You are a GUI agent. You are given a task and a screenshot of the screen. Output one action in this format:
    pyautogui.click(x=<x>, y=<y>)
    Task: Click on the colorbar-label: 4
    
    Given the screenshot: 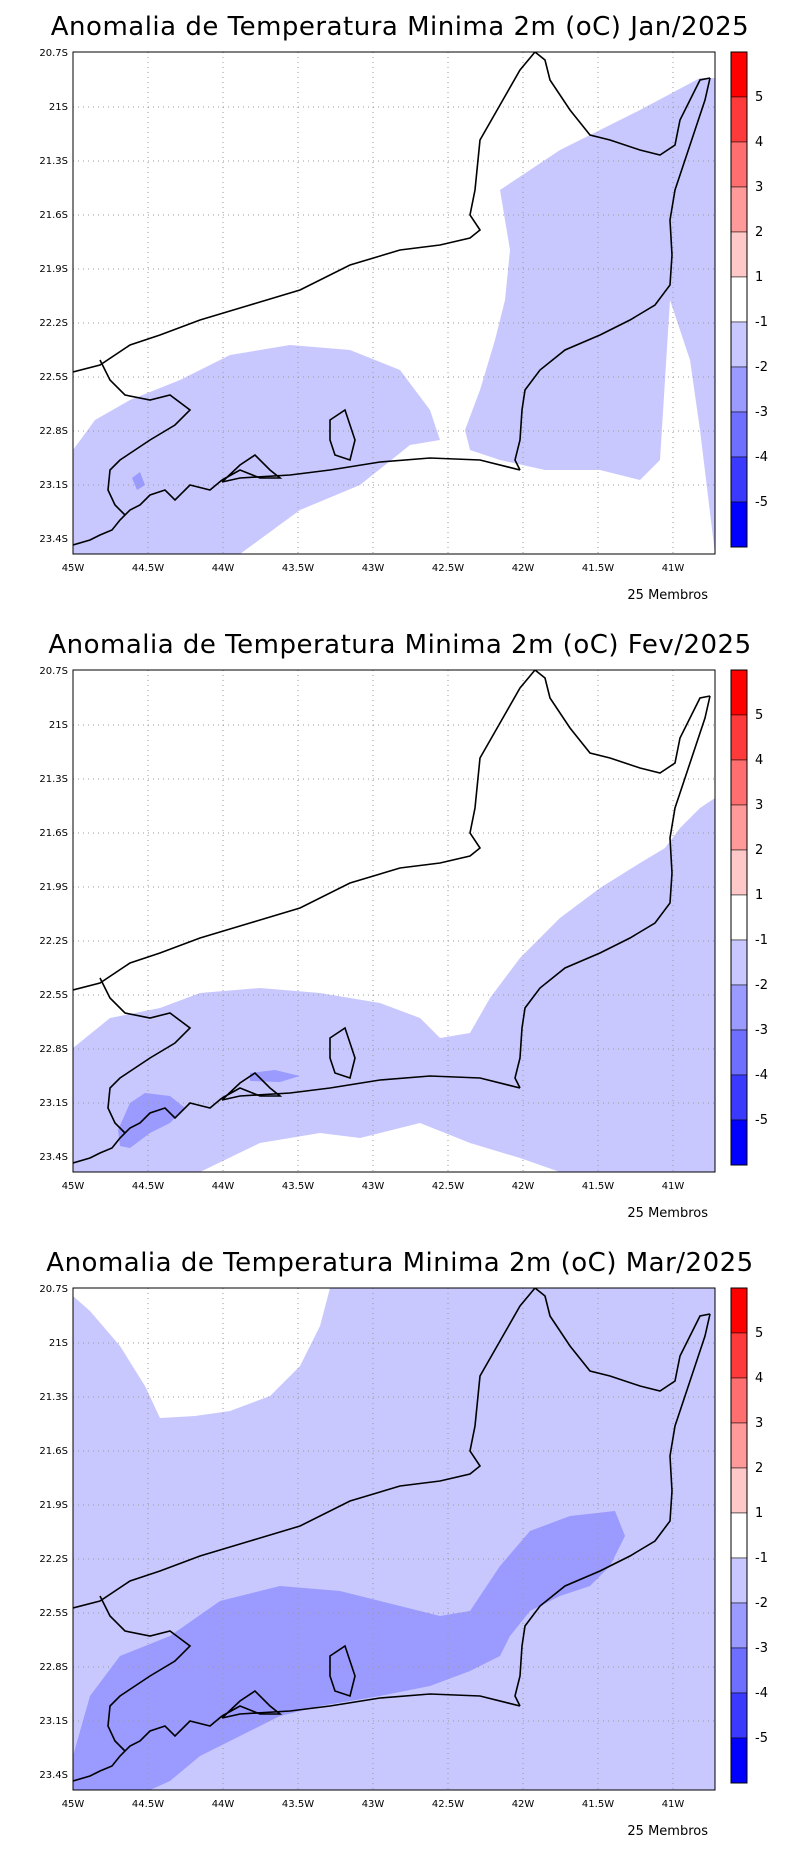 What is the action you would take?
    pyautogui.click(x=759, y=142)
    